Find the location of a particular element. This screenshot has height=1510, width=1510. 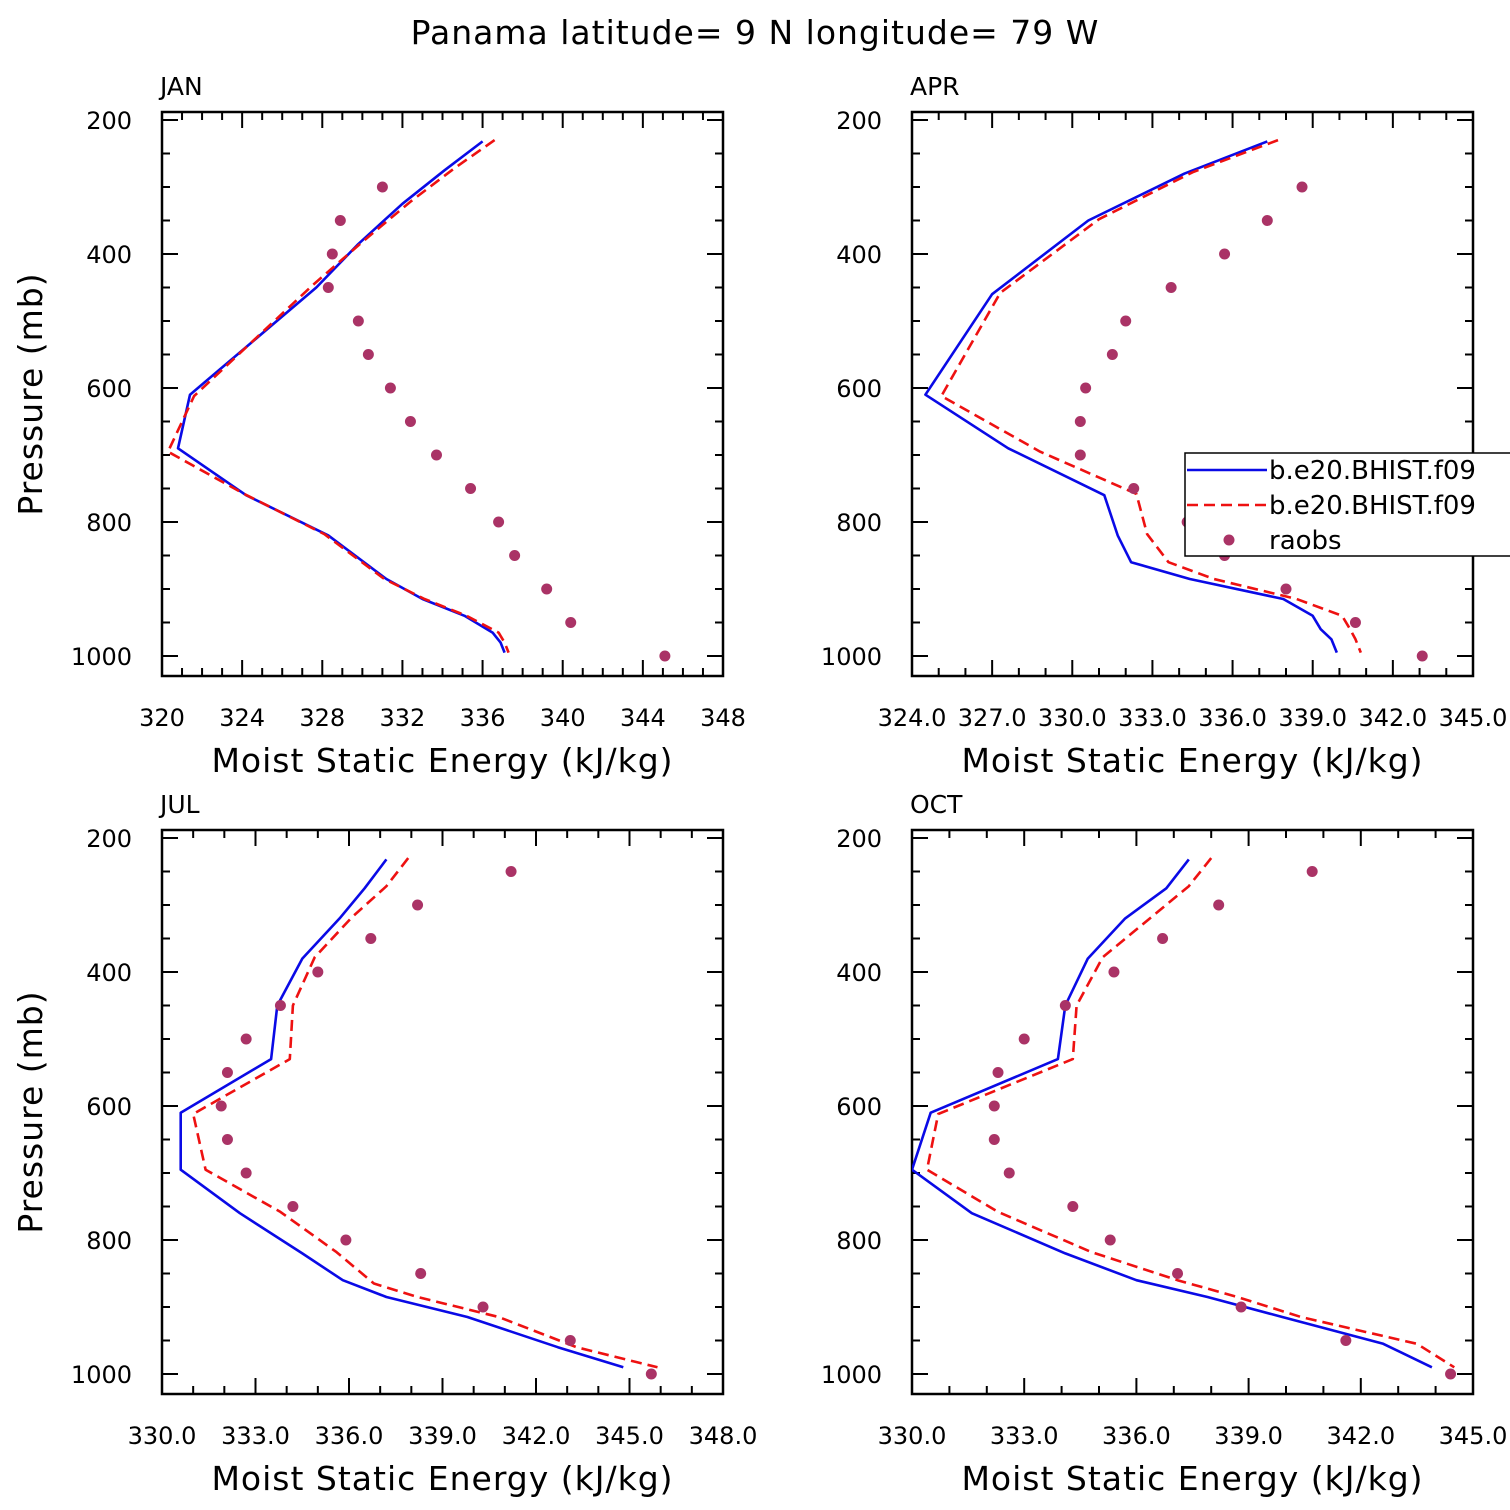

x-tick-label: 348 is located at coordinates (723, 718).